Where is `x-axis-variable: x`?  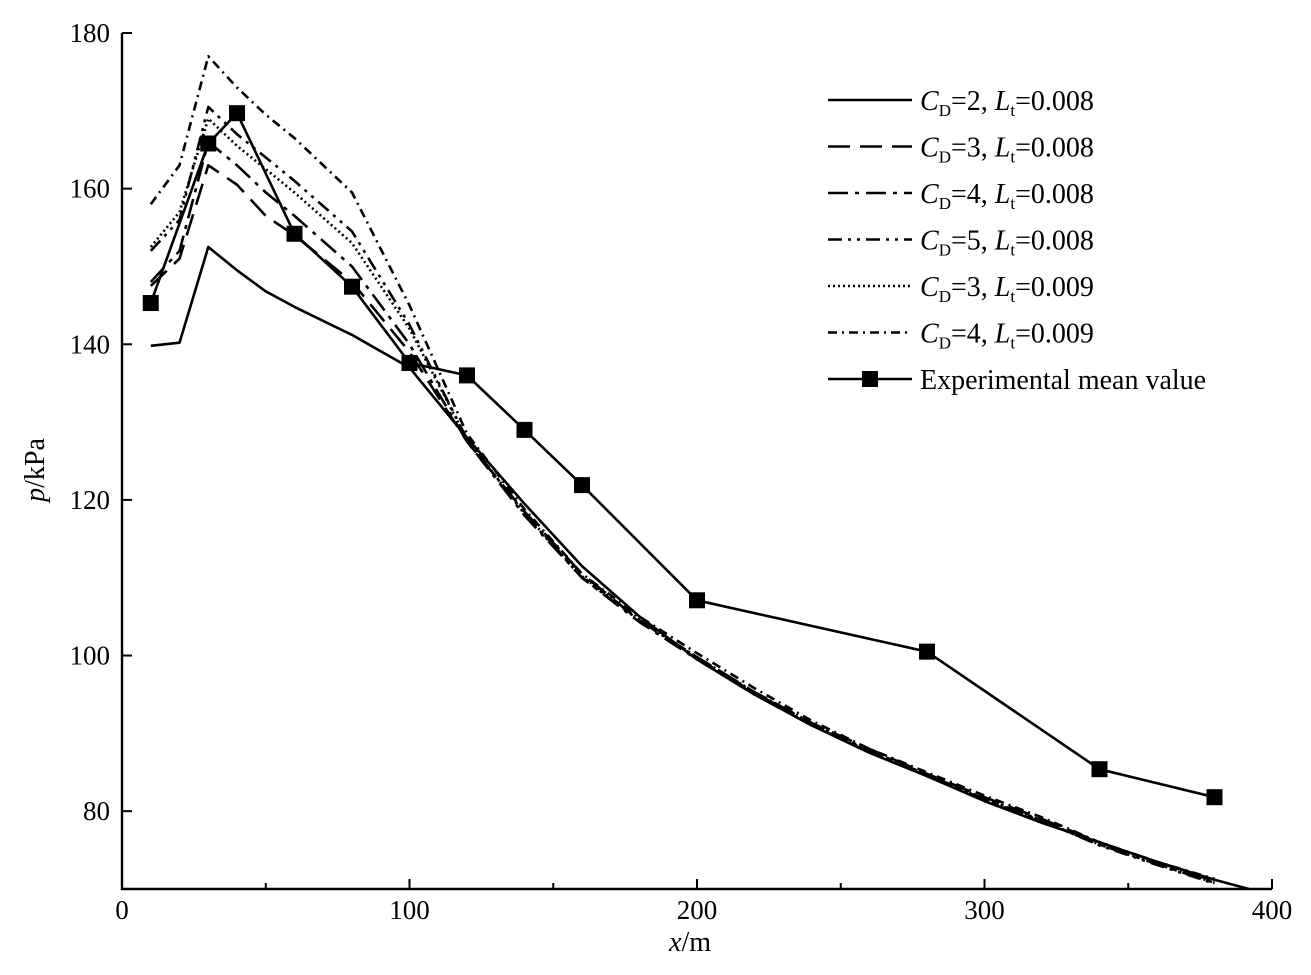 x-axis-variable: x is located at coordinates (675, 942).